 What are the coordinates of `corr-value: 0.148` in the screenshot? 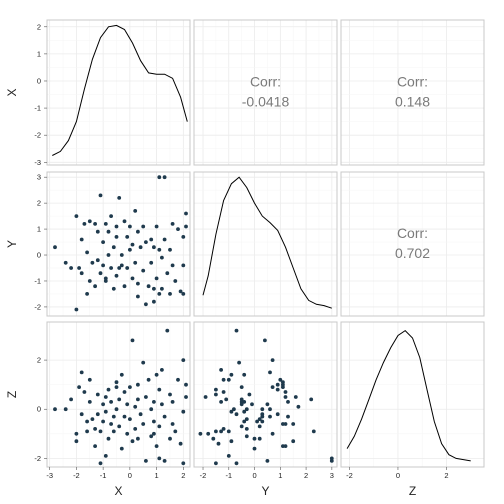 It's located at (412, 102).